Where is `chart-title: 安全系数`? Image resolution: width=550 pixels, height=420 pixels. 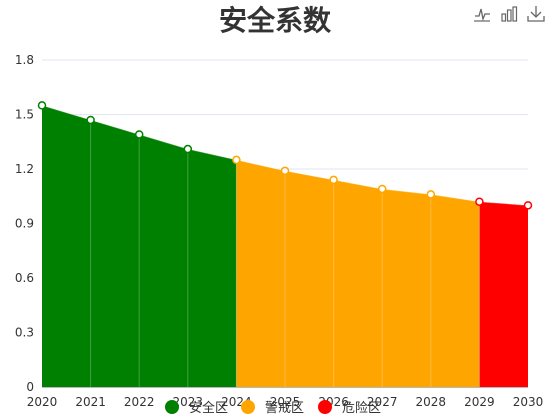
chart-title: 安全系数 is located at coordinates (275, 20).